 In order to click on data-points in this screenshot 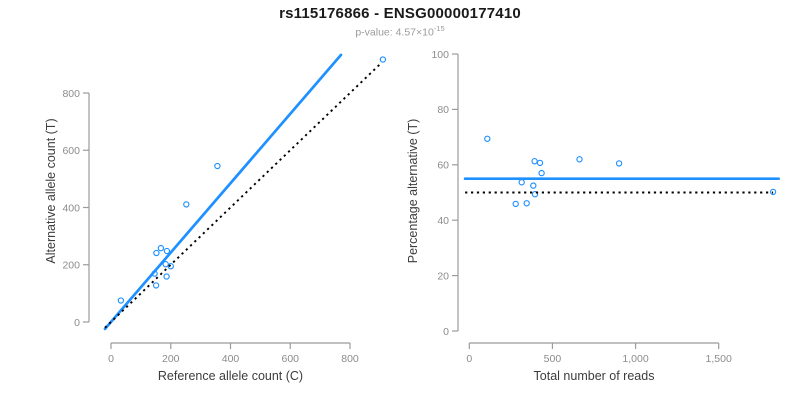, I will do `click(630, 171)`.